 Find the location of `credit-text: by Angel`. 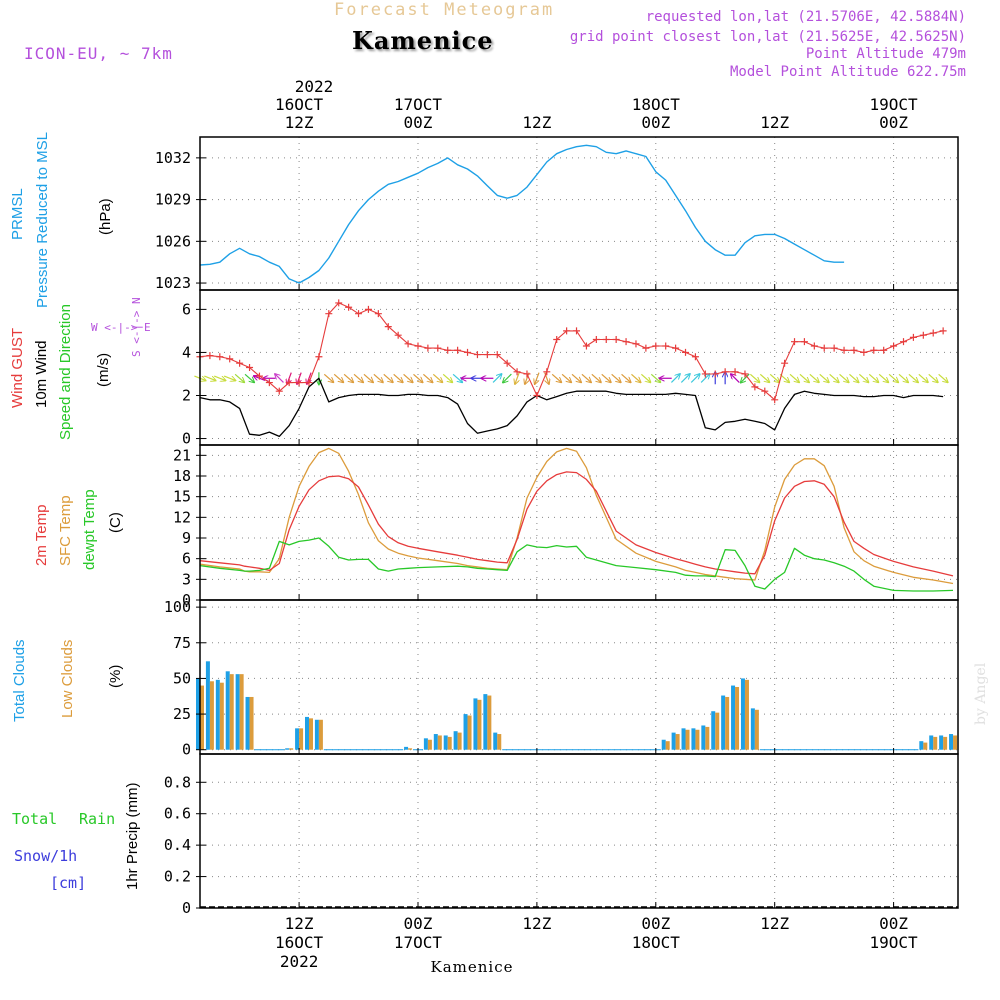

credit-text: by Angel is located at coordinates (981, 693).